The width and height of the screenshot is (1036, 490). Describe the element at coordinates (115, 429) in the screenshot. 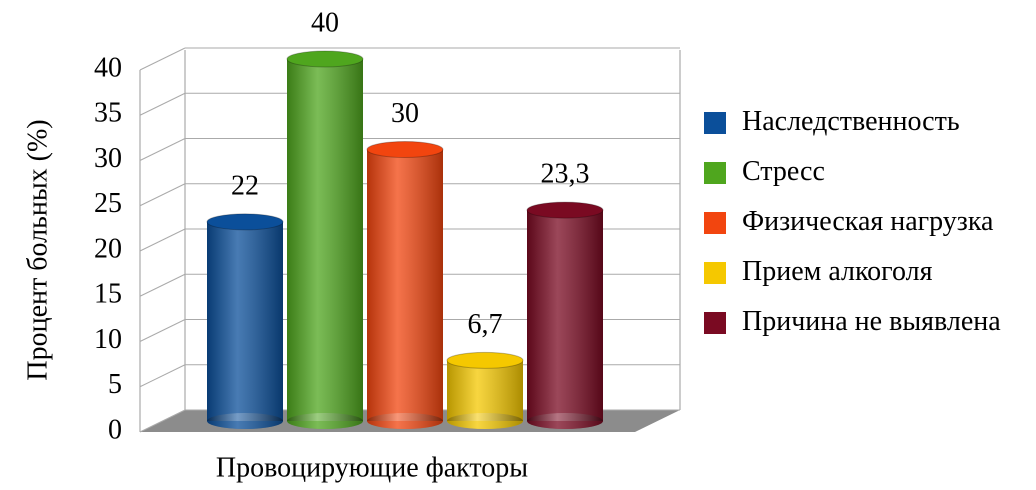

I see `y-tick-label: 0` at that location.